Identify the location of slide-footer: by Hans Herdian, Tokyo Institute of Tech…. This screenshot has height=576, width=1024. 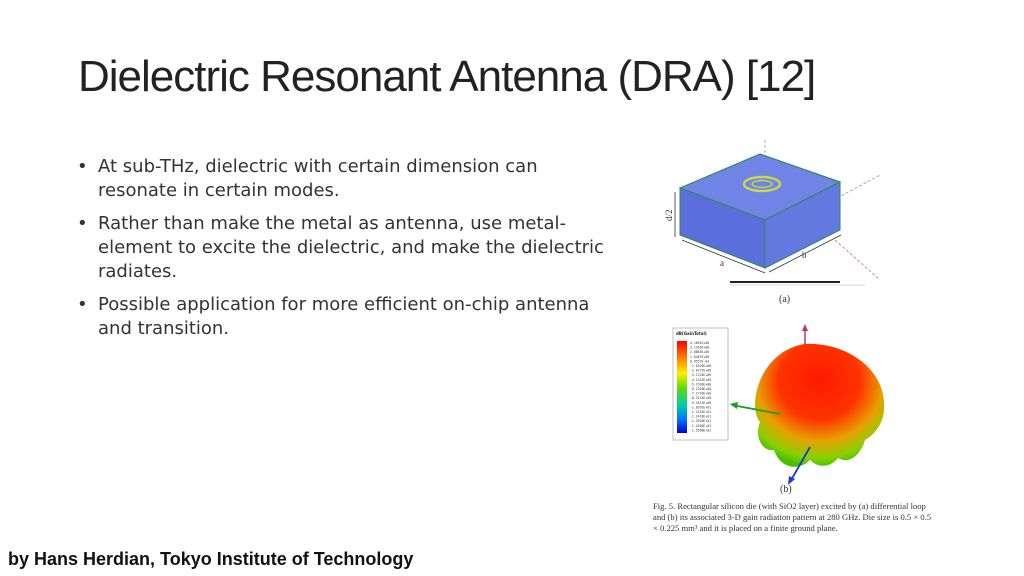
(211, 559).